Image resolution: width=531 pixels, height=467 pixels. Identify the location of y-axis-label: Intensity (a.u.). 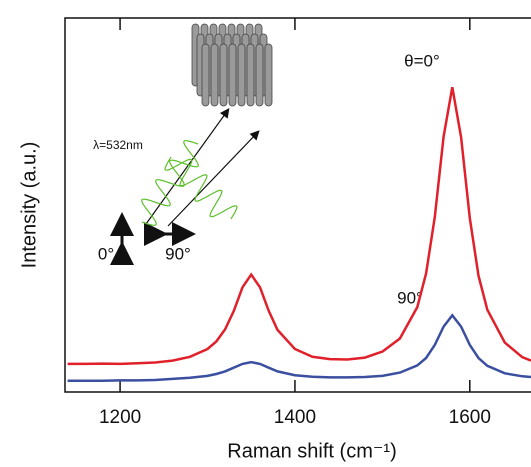
(29, 205).